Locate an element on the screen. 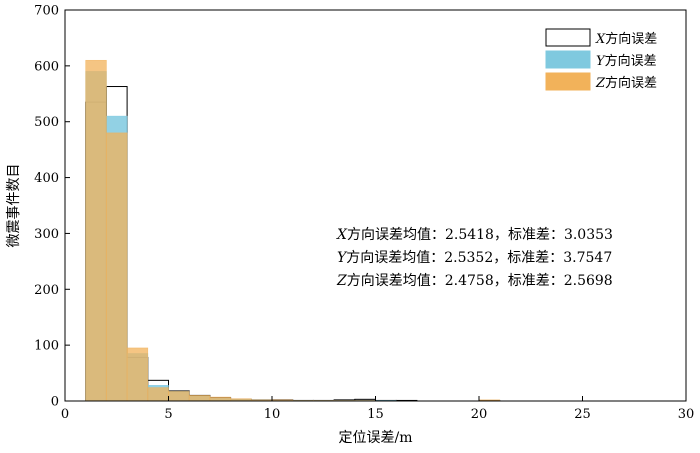  legend-label-z: Z方向误差 is located at coordinates (626, 83).